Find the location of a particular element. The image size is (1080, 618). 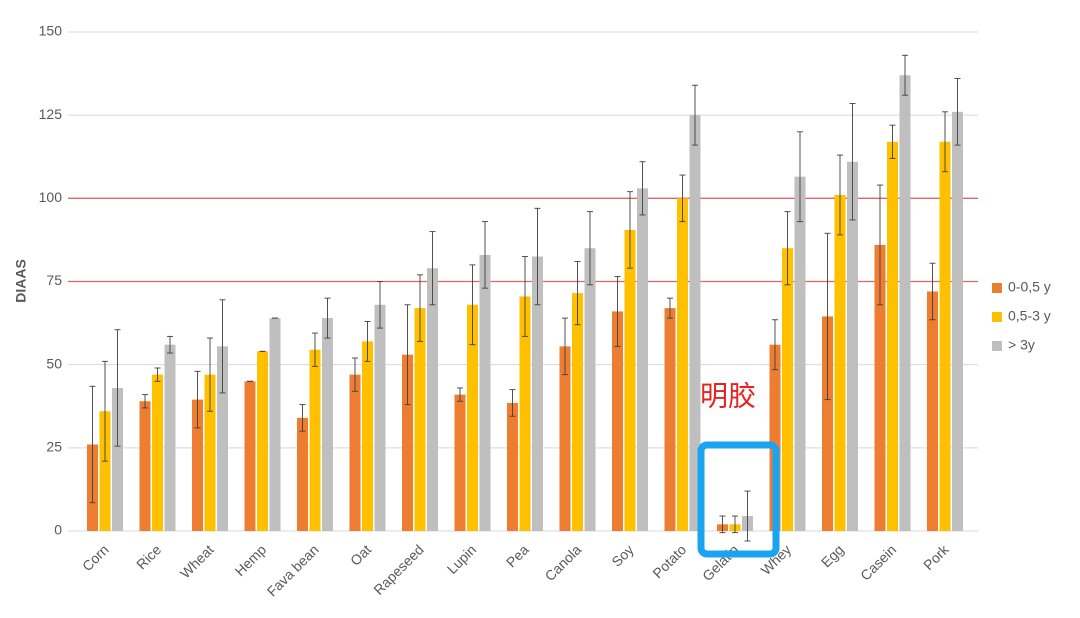

y-tick-label: 25 is located at coordinates (54, 447).